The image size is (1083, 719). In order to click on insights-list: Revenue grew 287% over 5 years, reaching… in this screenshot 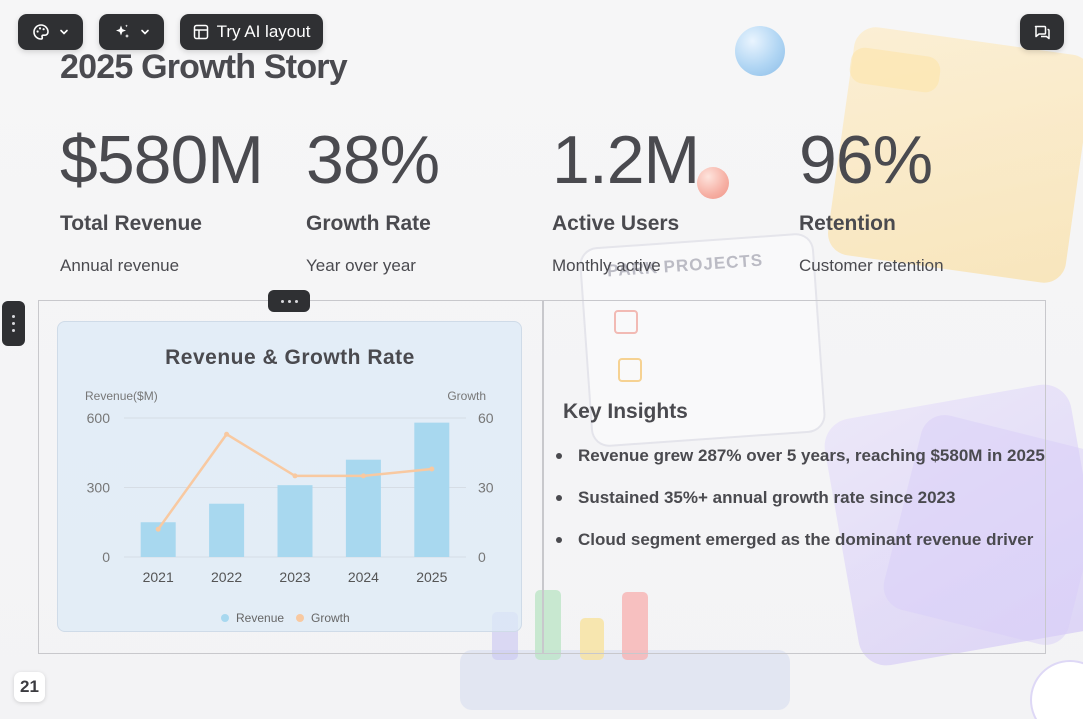, I will do `click(800, 507)`.